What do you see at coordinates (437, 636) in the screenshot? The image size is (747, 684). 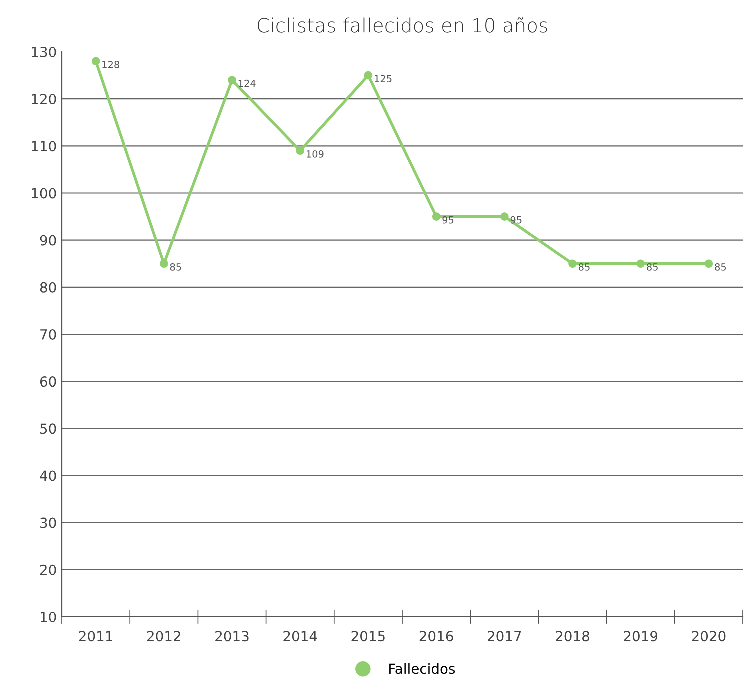 I see `x-tick-label: 2016` at bounding box center [437, 636].